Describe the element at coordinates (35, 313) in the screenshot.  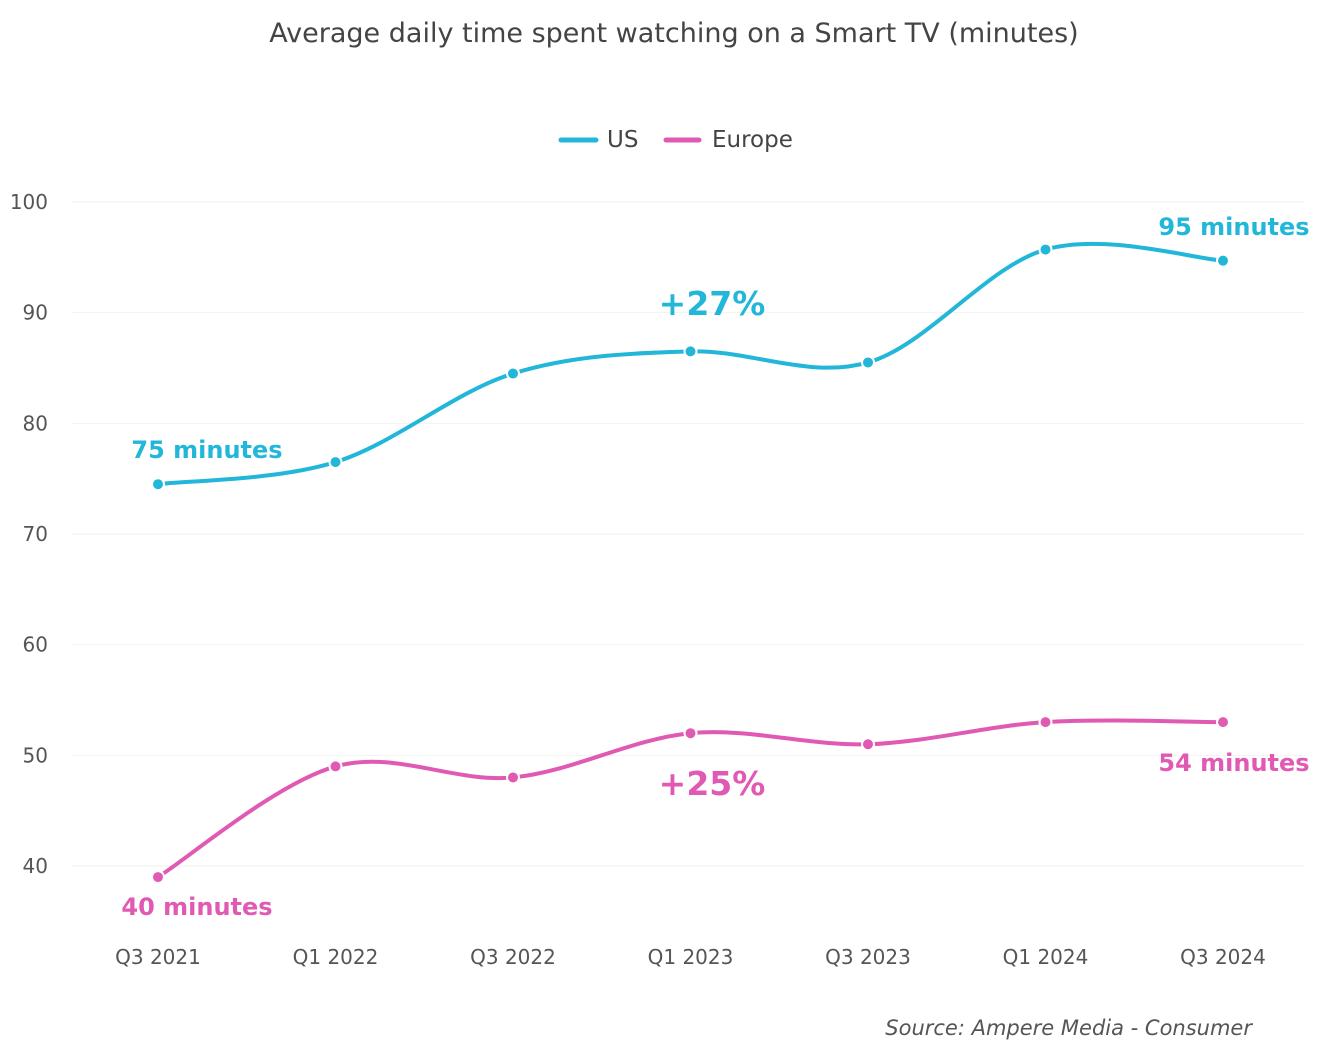
I see `y-tick-label: 90` at that location.